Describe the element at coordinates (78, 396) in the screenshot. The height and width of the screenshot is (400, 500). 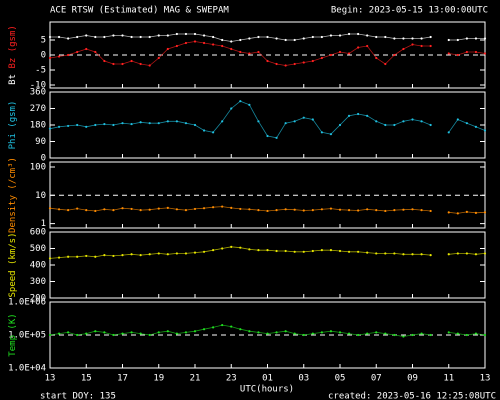
I see `start-doy: start DOY: 135` at that location.